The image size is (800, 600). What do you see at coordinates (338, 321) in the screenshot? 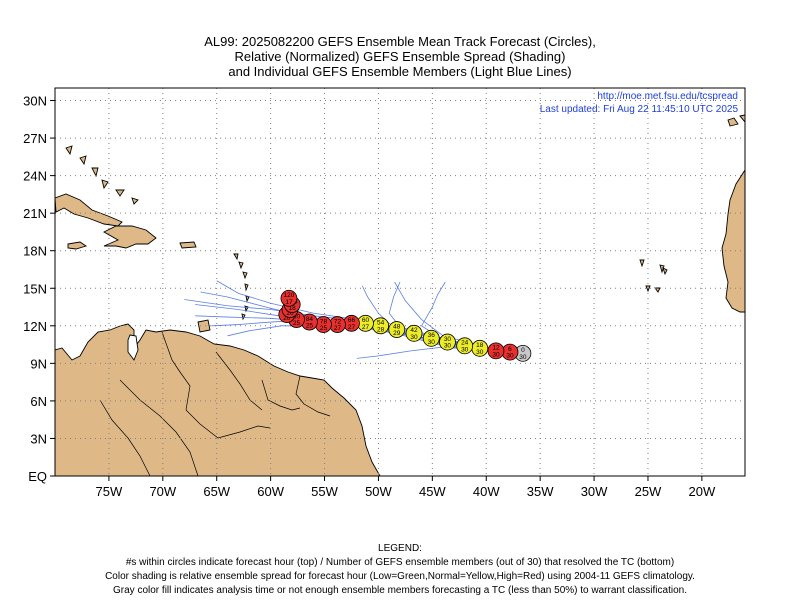
I see `track-point-hour: 72` at bounding box center [338, 321].